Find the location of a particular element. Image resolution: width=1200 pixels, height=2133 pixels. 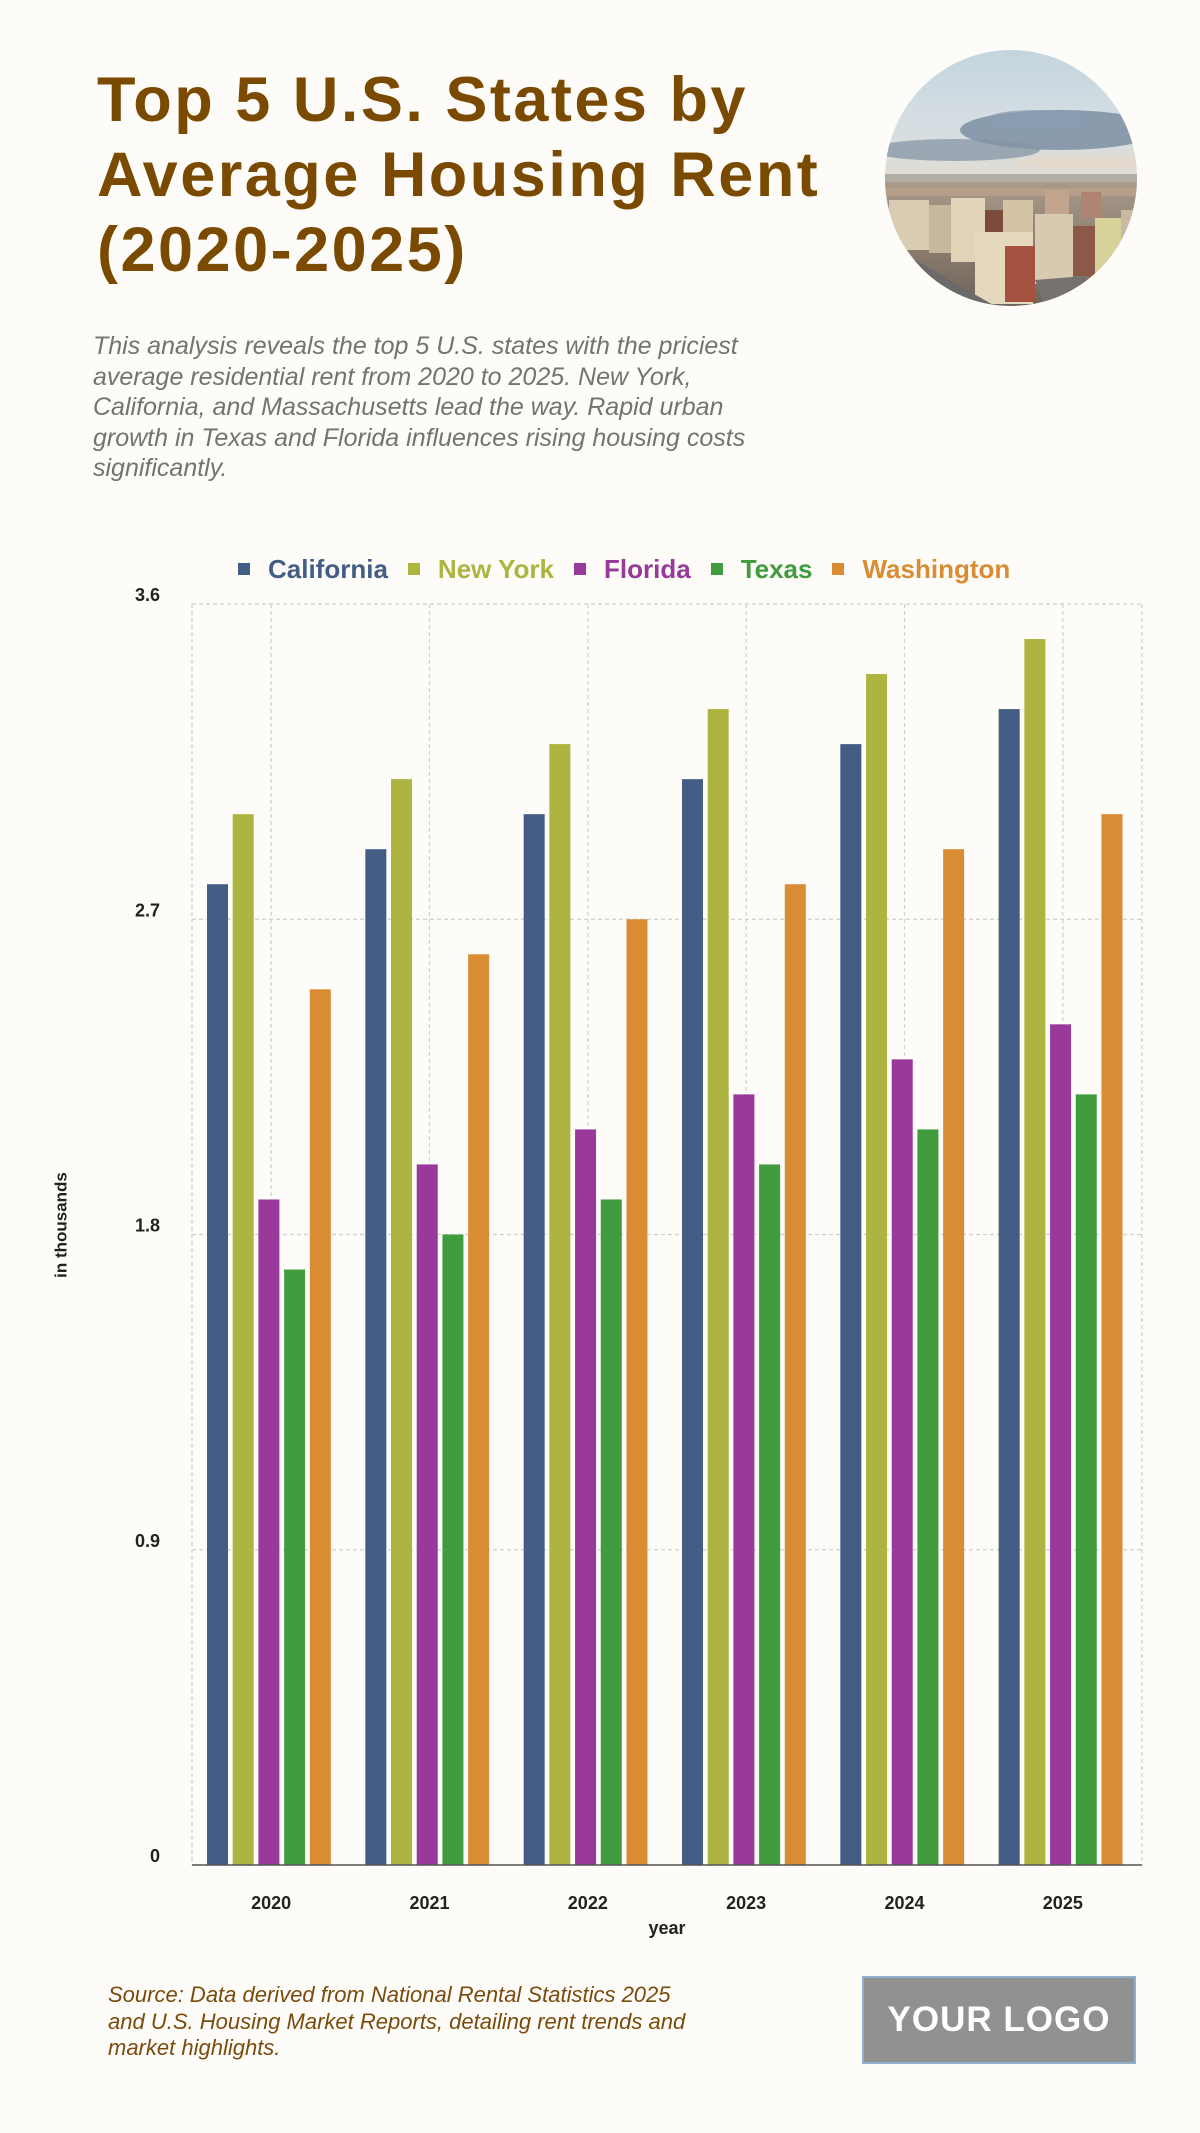

city-skyline-image is located at coordinates (1011, 178).